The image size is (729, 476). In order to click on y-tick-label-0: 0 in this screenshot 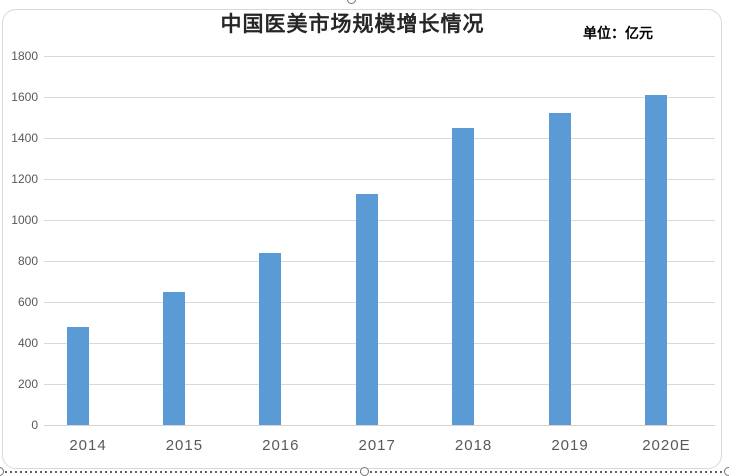, I will do `click(34, 425)`.